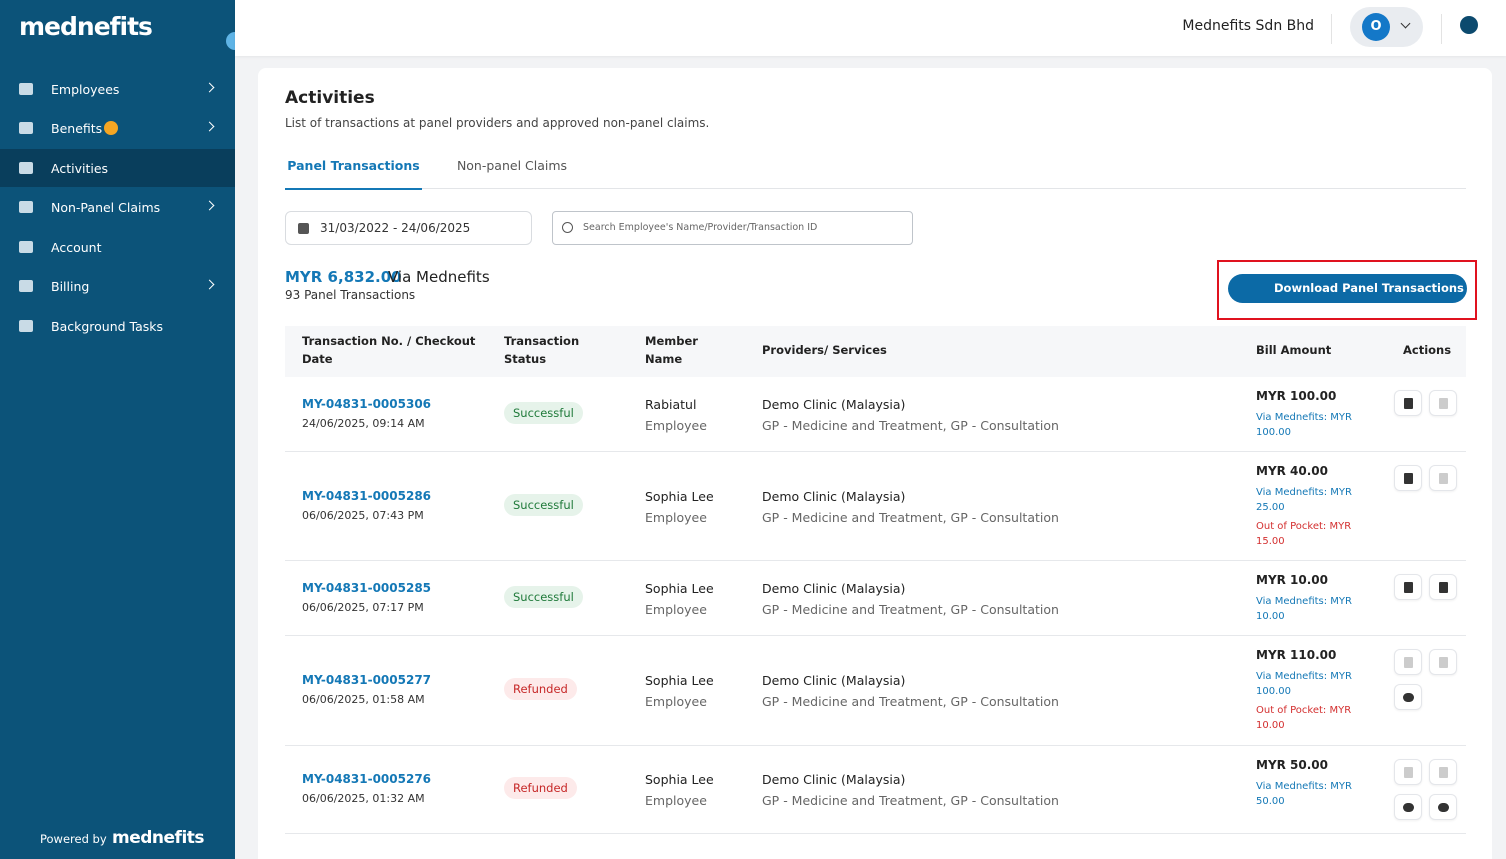  What do you see at coordinates (363, 699) in the screenshot?
I see `checkout-date: 06/06/2025, 01:58 AM` at bounding box center [363, 699].